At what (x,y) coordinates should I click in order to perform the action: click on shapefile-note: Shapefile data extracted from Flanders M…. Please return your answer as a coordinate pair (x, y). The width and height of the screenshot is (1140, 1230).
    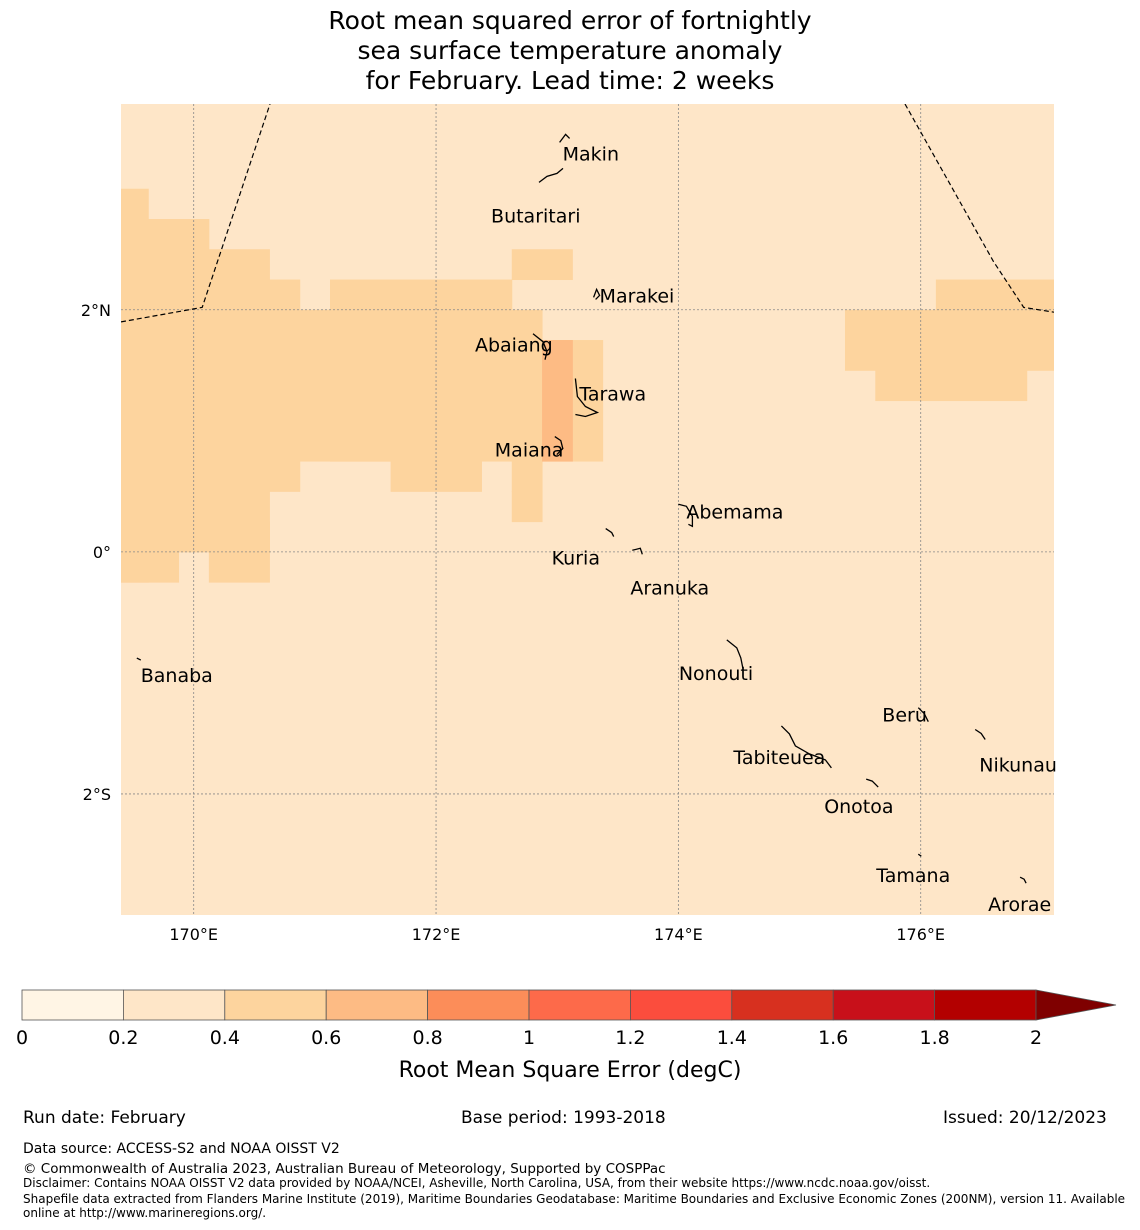
    Looking at the image, I should click on (574, 1206).